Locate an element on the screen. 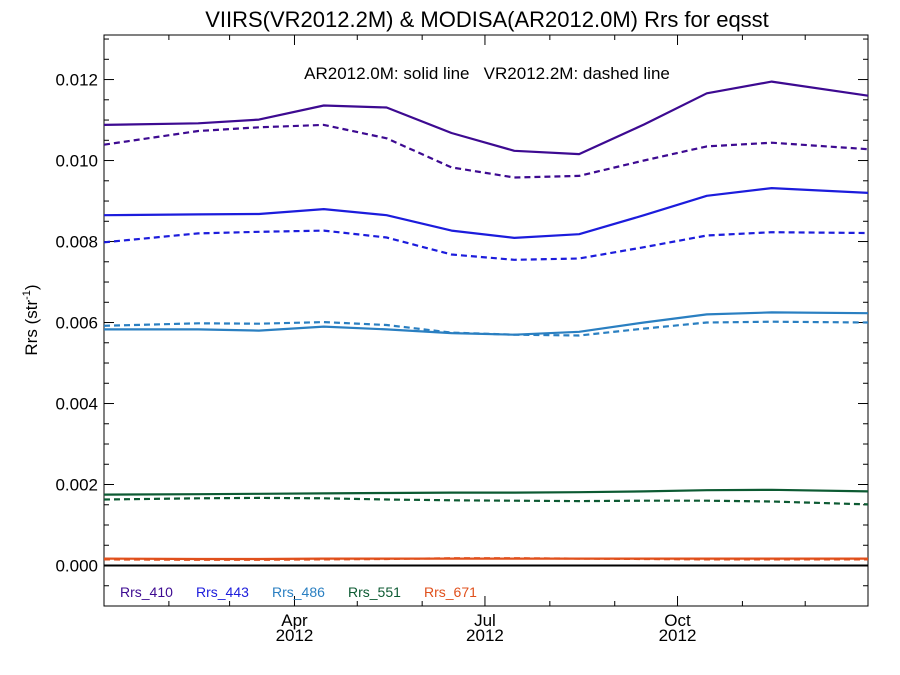  series-line-rrs-486-solid is located at coordinates (486, 323).